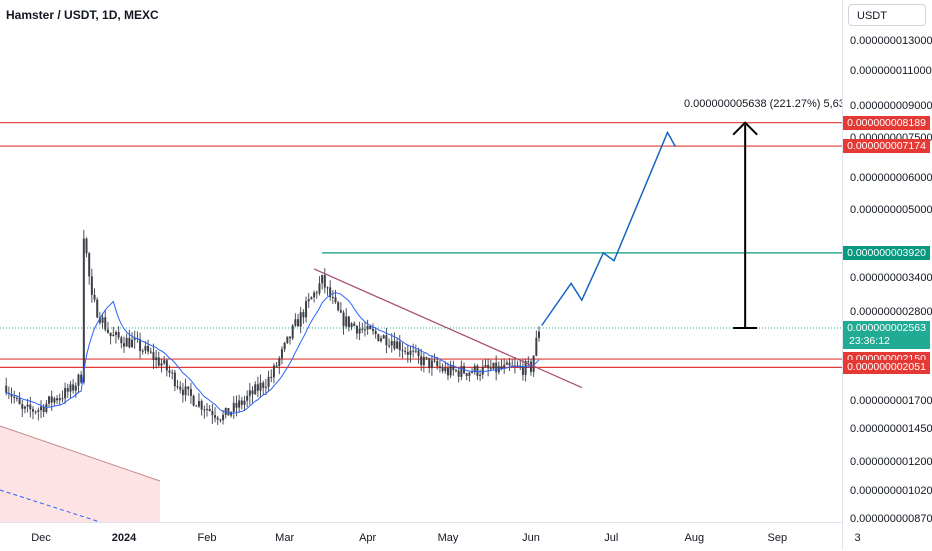 The width and height of the screenshot is (932, 551). What do you see at coordinates (887, 275) in the screenshot?
I see `price-axis` at bounding box center [887, 275].